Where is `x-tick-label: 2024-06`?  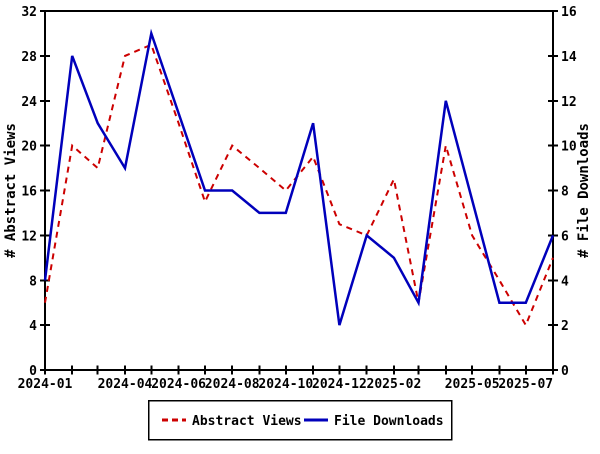 x-tick-label: 2024-06 is located at coordinates (178, 384).